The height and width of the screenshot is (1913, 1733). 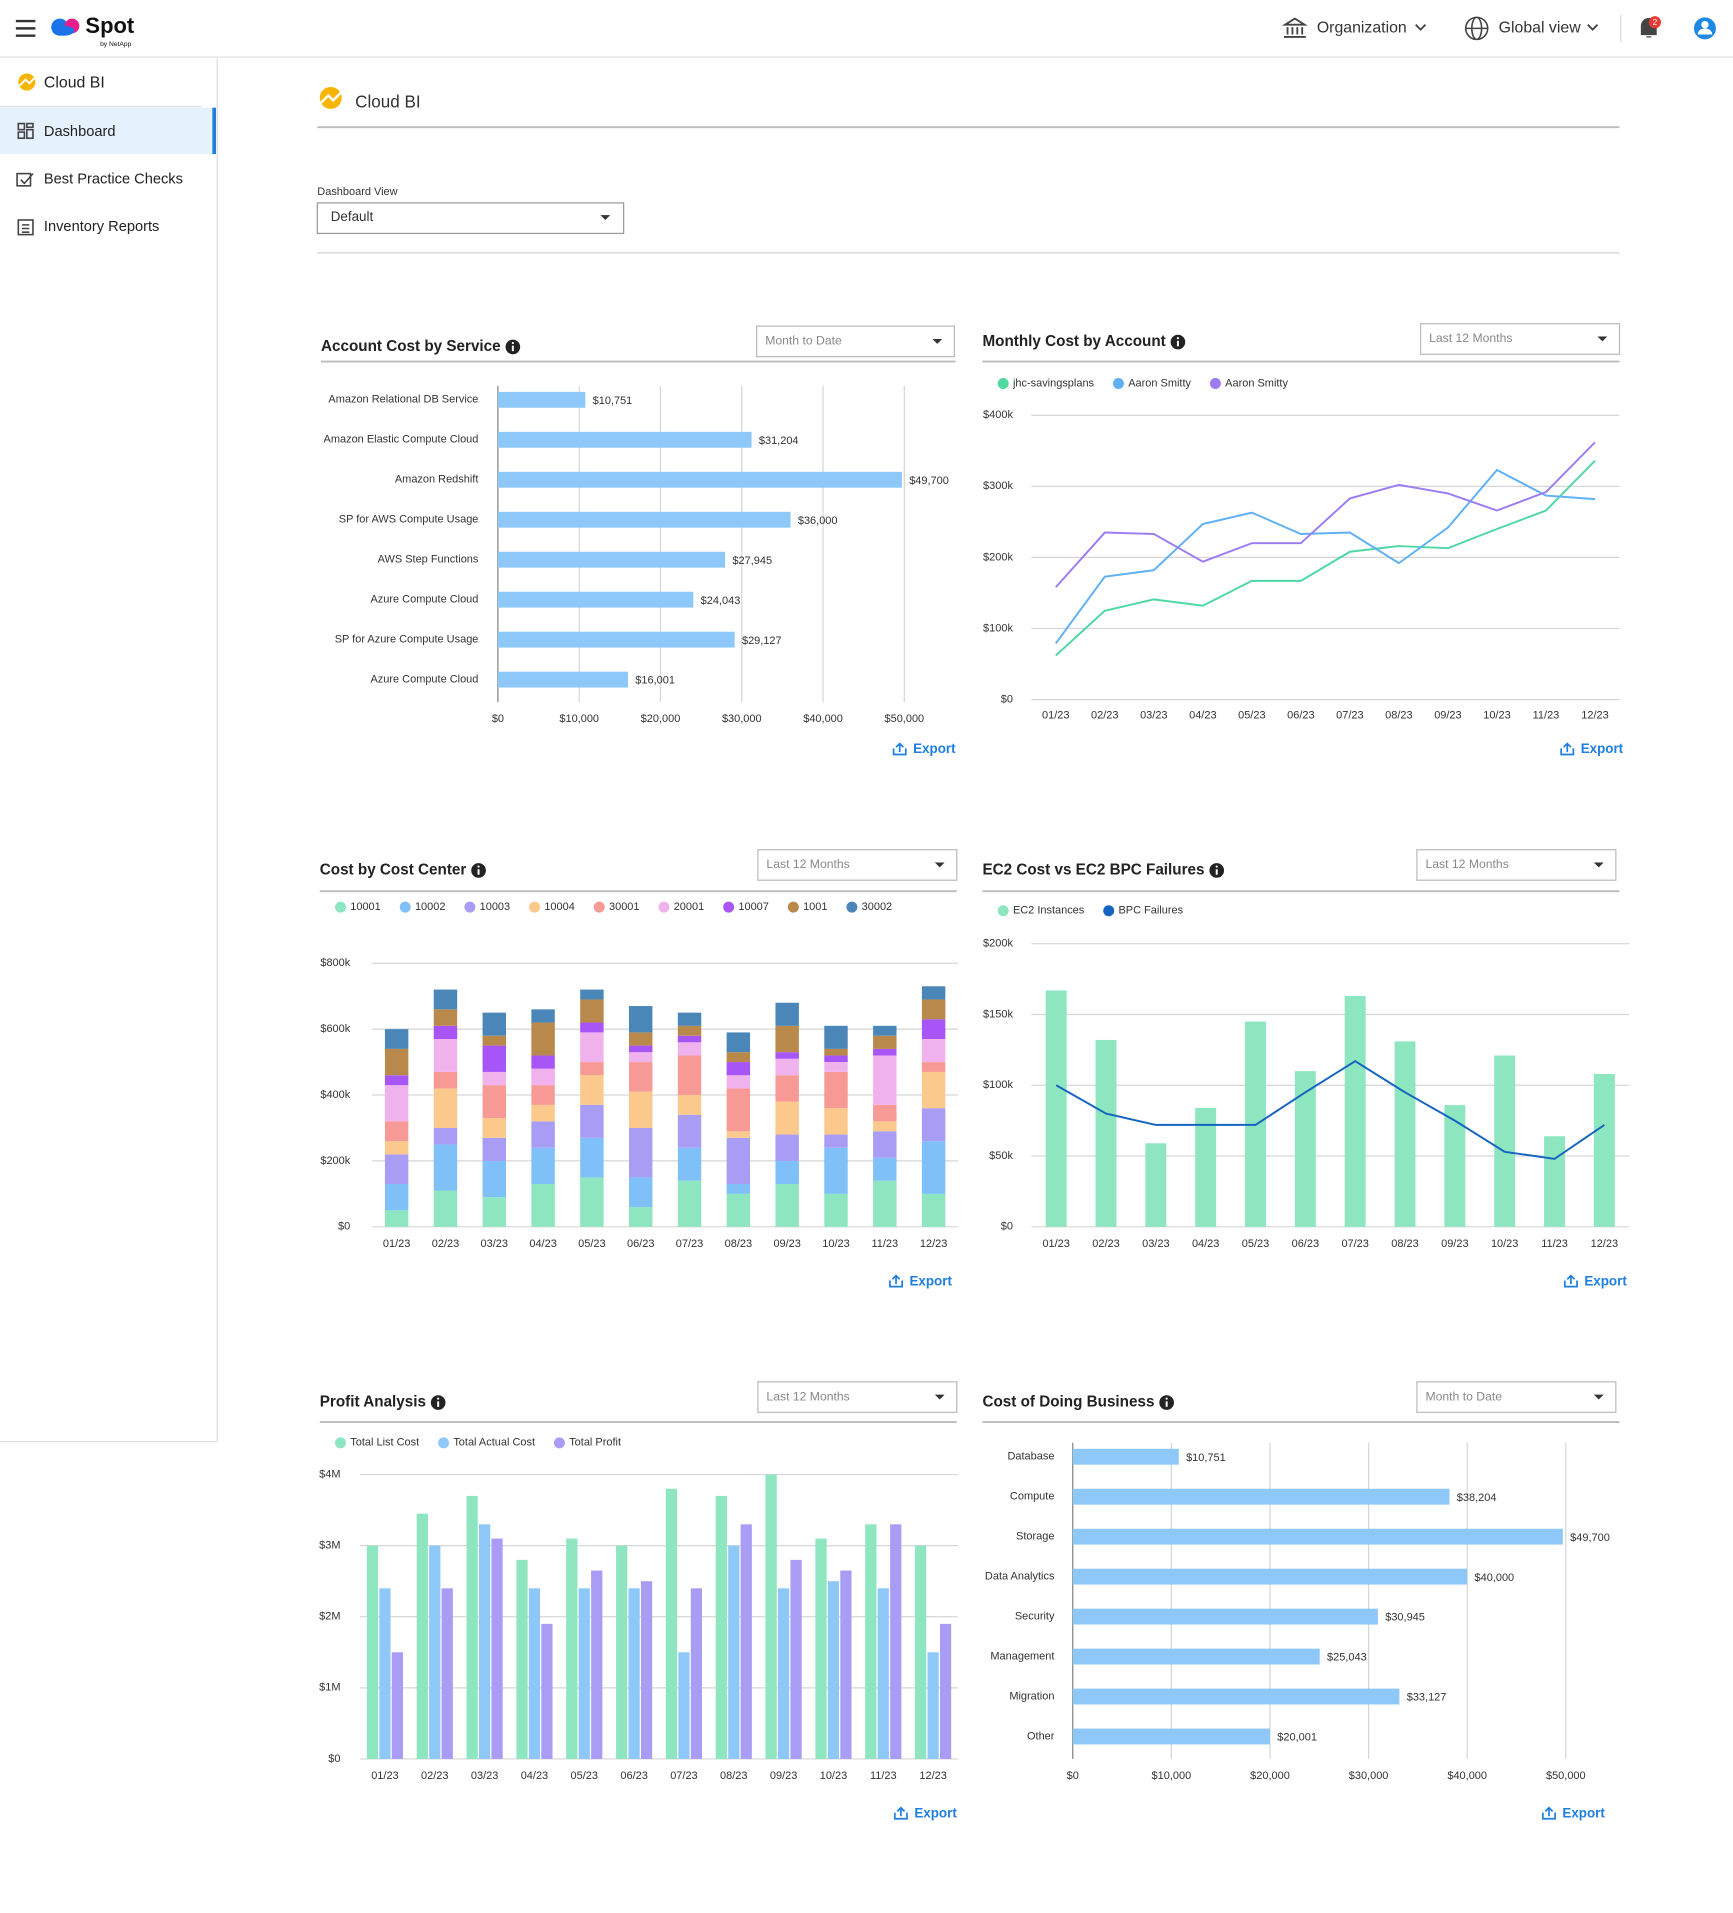 What do you see at coordinates (1704, 28) in the screenshot?
I see `user-button` at bounding box center [1704, 28].